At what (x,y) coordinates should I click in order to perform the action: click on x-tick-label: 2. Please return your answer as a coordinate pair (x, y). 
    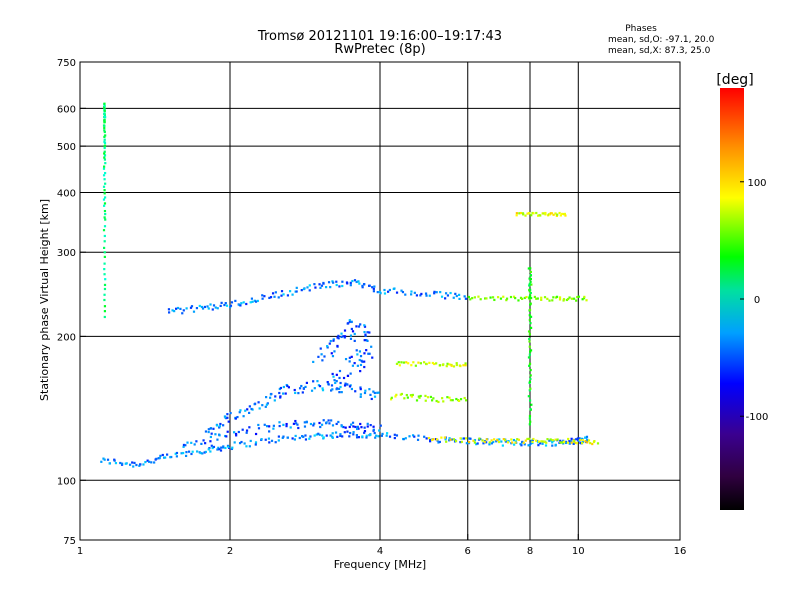
    Looking at the image, I should click on (230, 551).